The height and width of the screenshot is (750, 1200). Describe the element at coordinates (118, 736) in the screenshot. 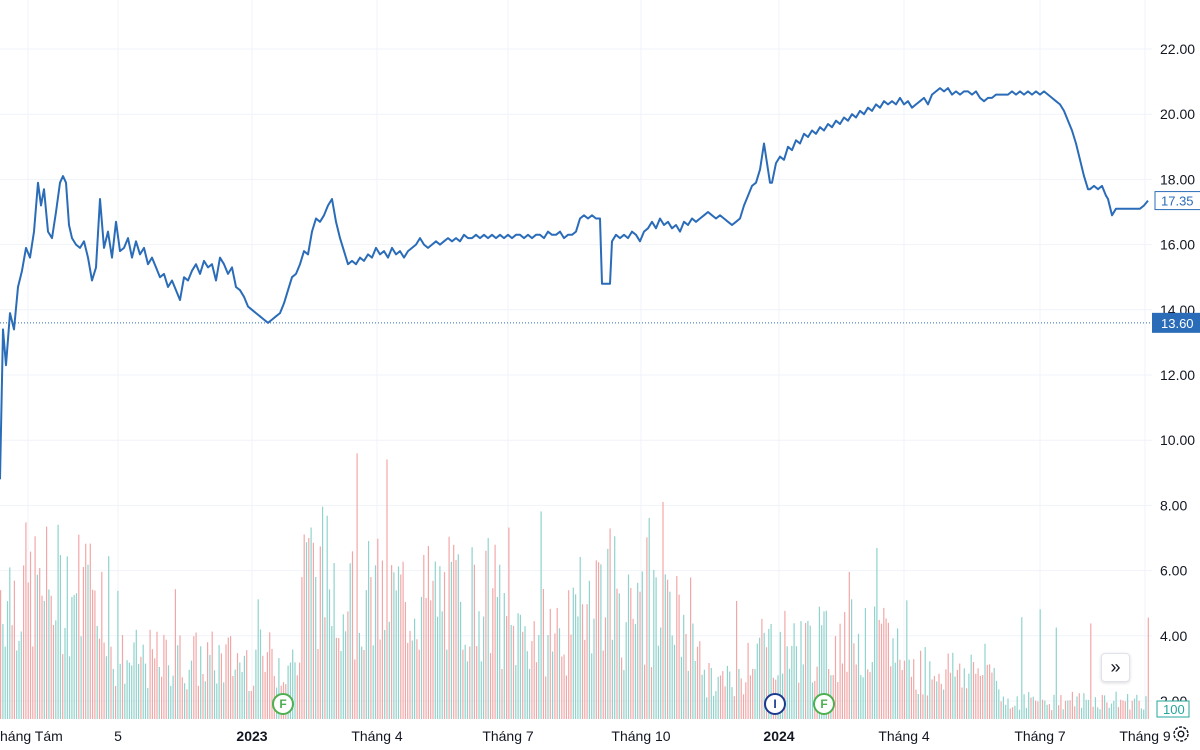

I see `x-tick-label: 5` at that location.